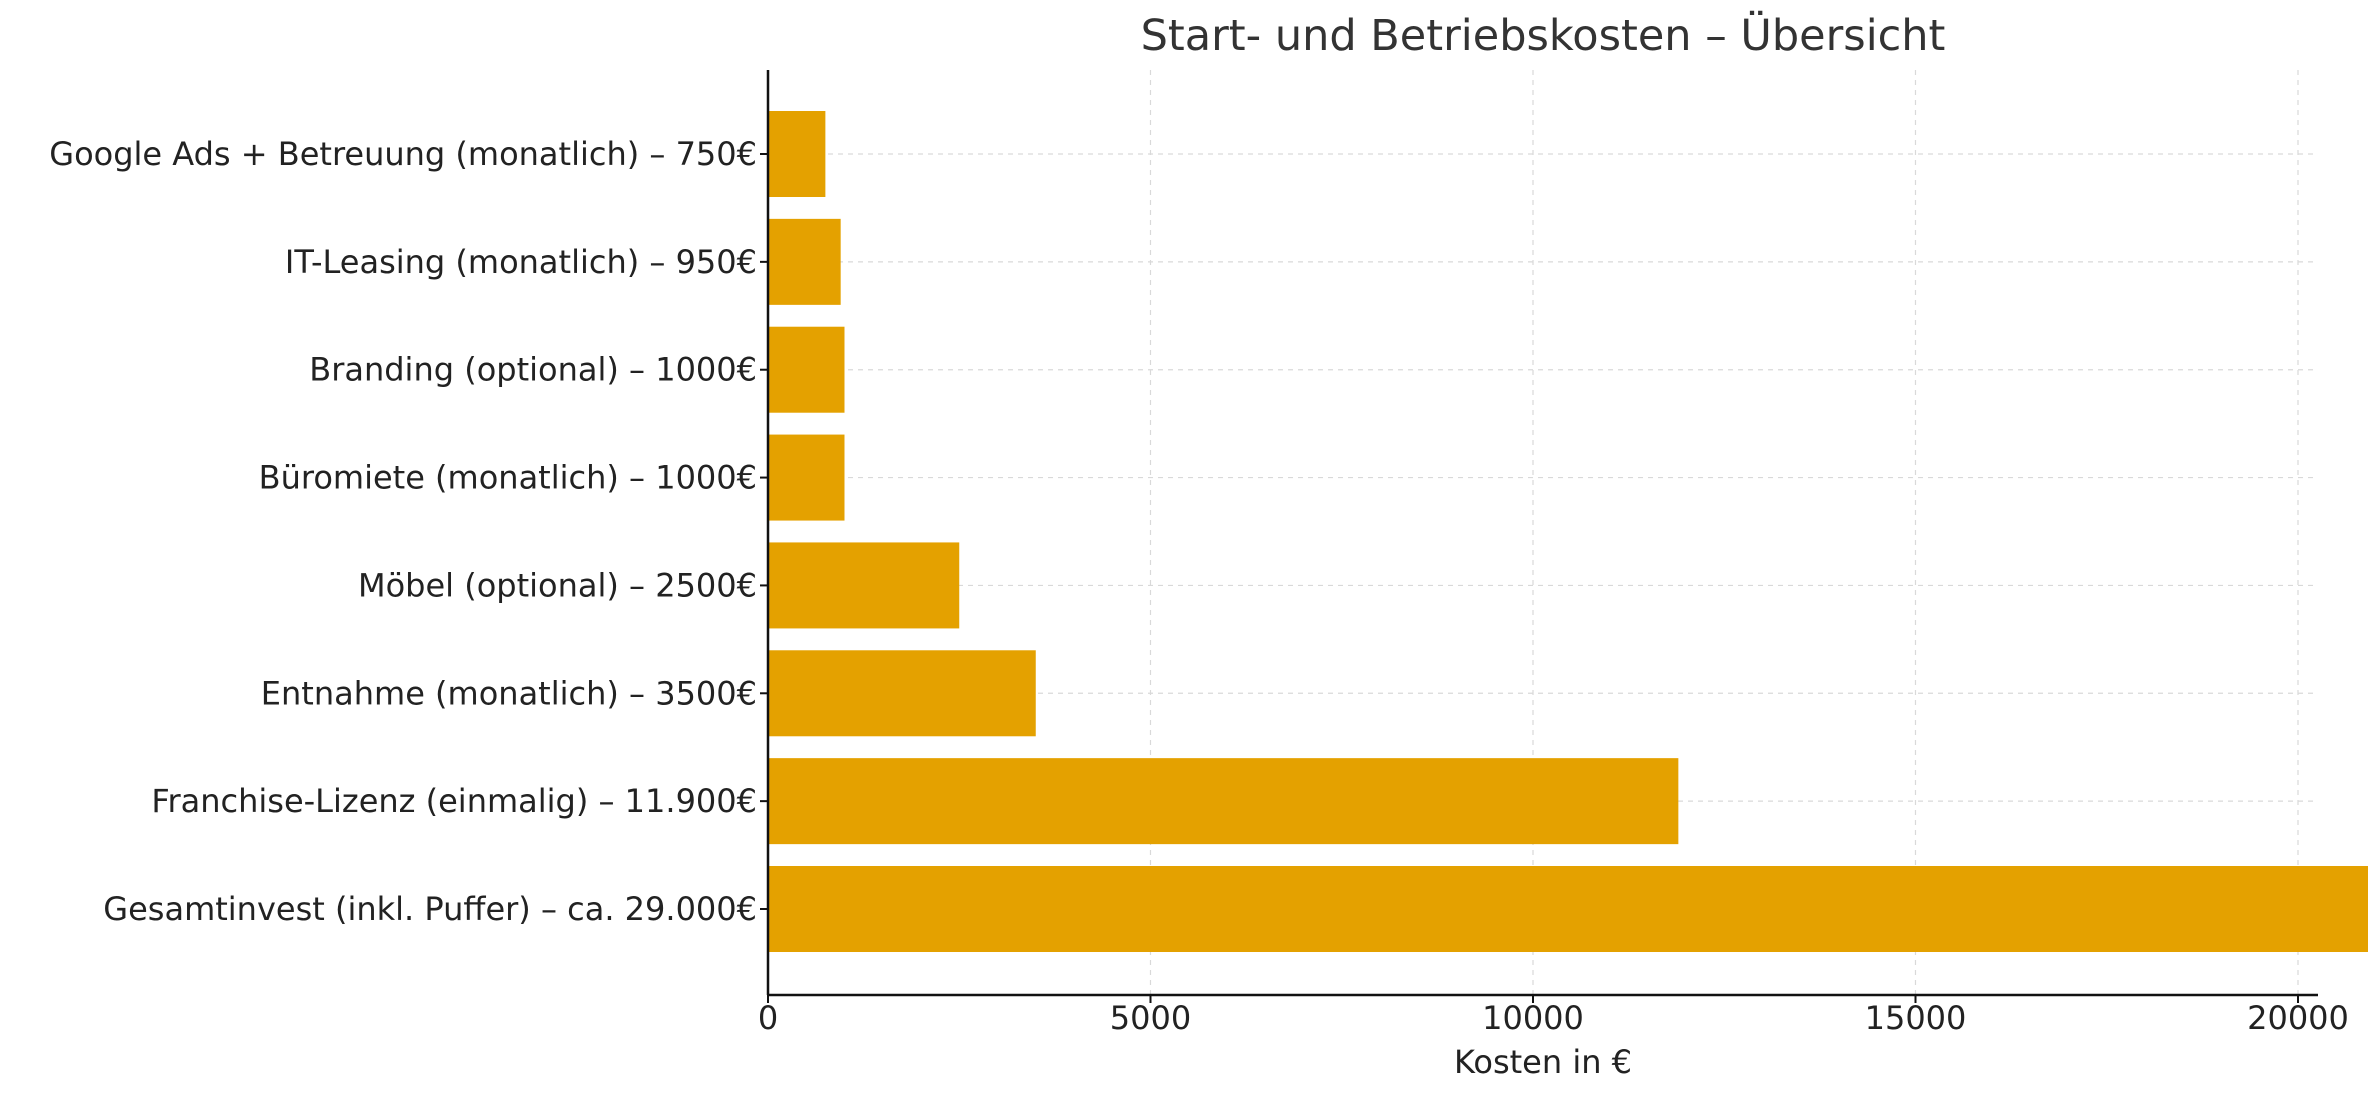  What do you see at coordinates (533, 370) in the screenshot?
I see `category-label: Branding (optional) – 1000€` at bounding box center [533, 370].